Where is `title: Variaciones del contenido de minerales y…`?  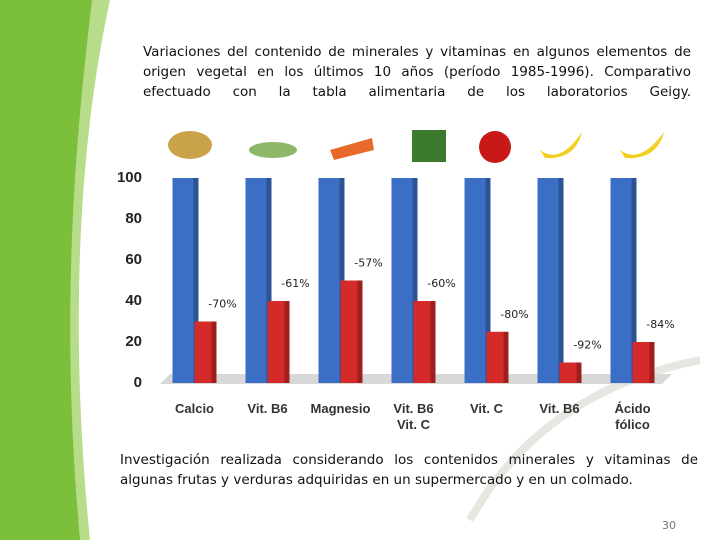 title: Variaciones del contenido de minerales y… is located at coordinates (417, 72).